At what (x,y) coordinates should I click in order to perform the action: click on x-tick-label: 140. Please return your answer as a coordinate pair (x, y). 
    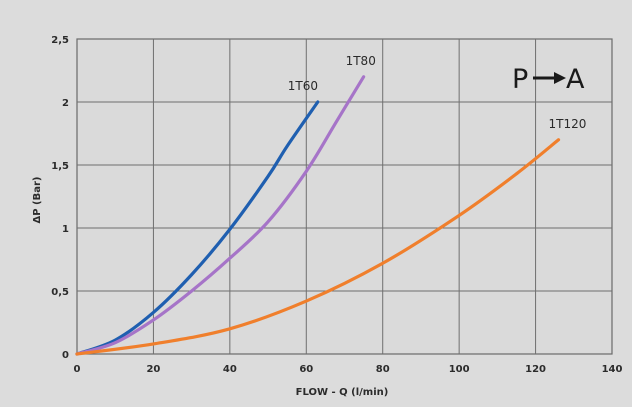
    Looking at the image, I should click on (612, 369).